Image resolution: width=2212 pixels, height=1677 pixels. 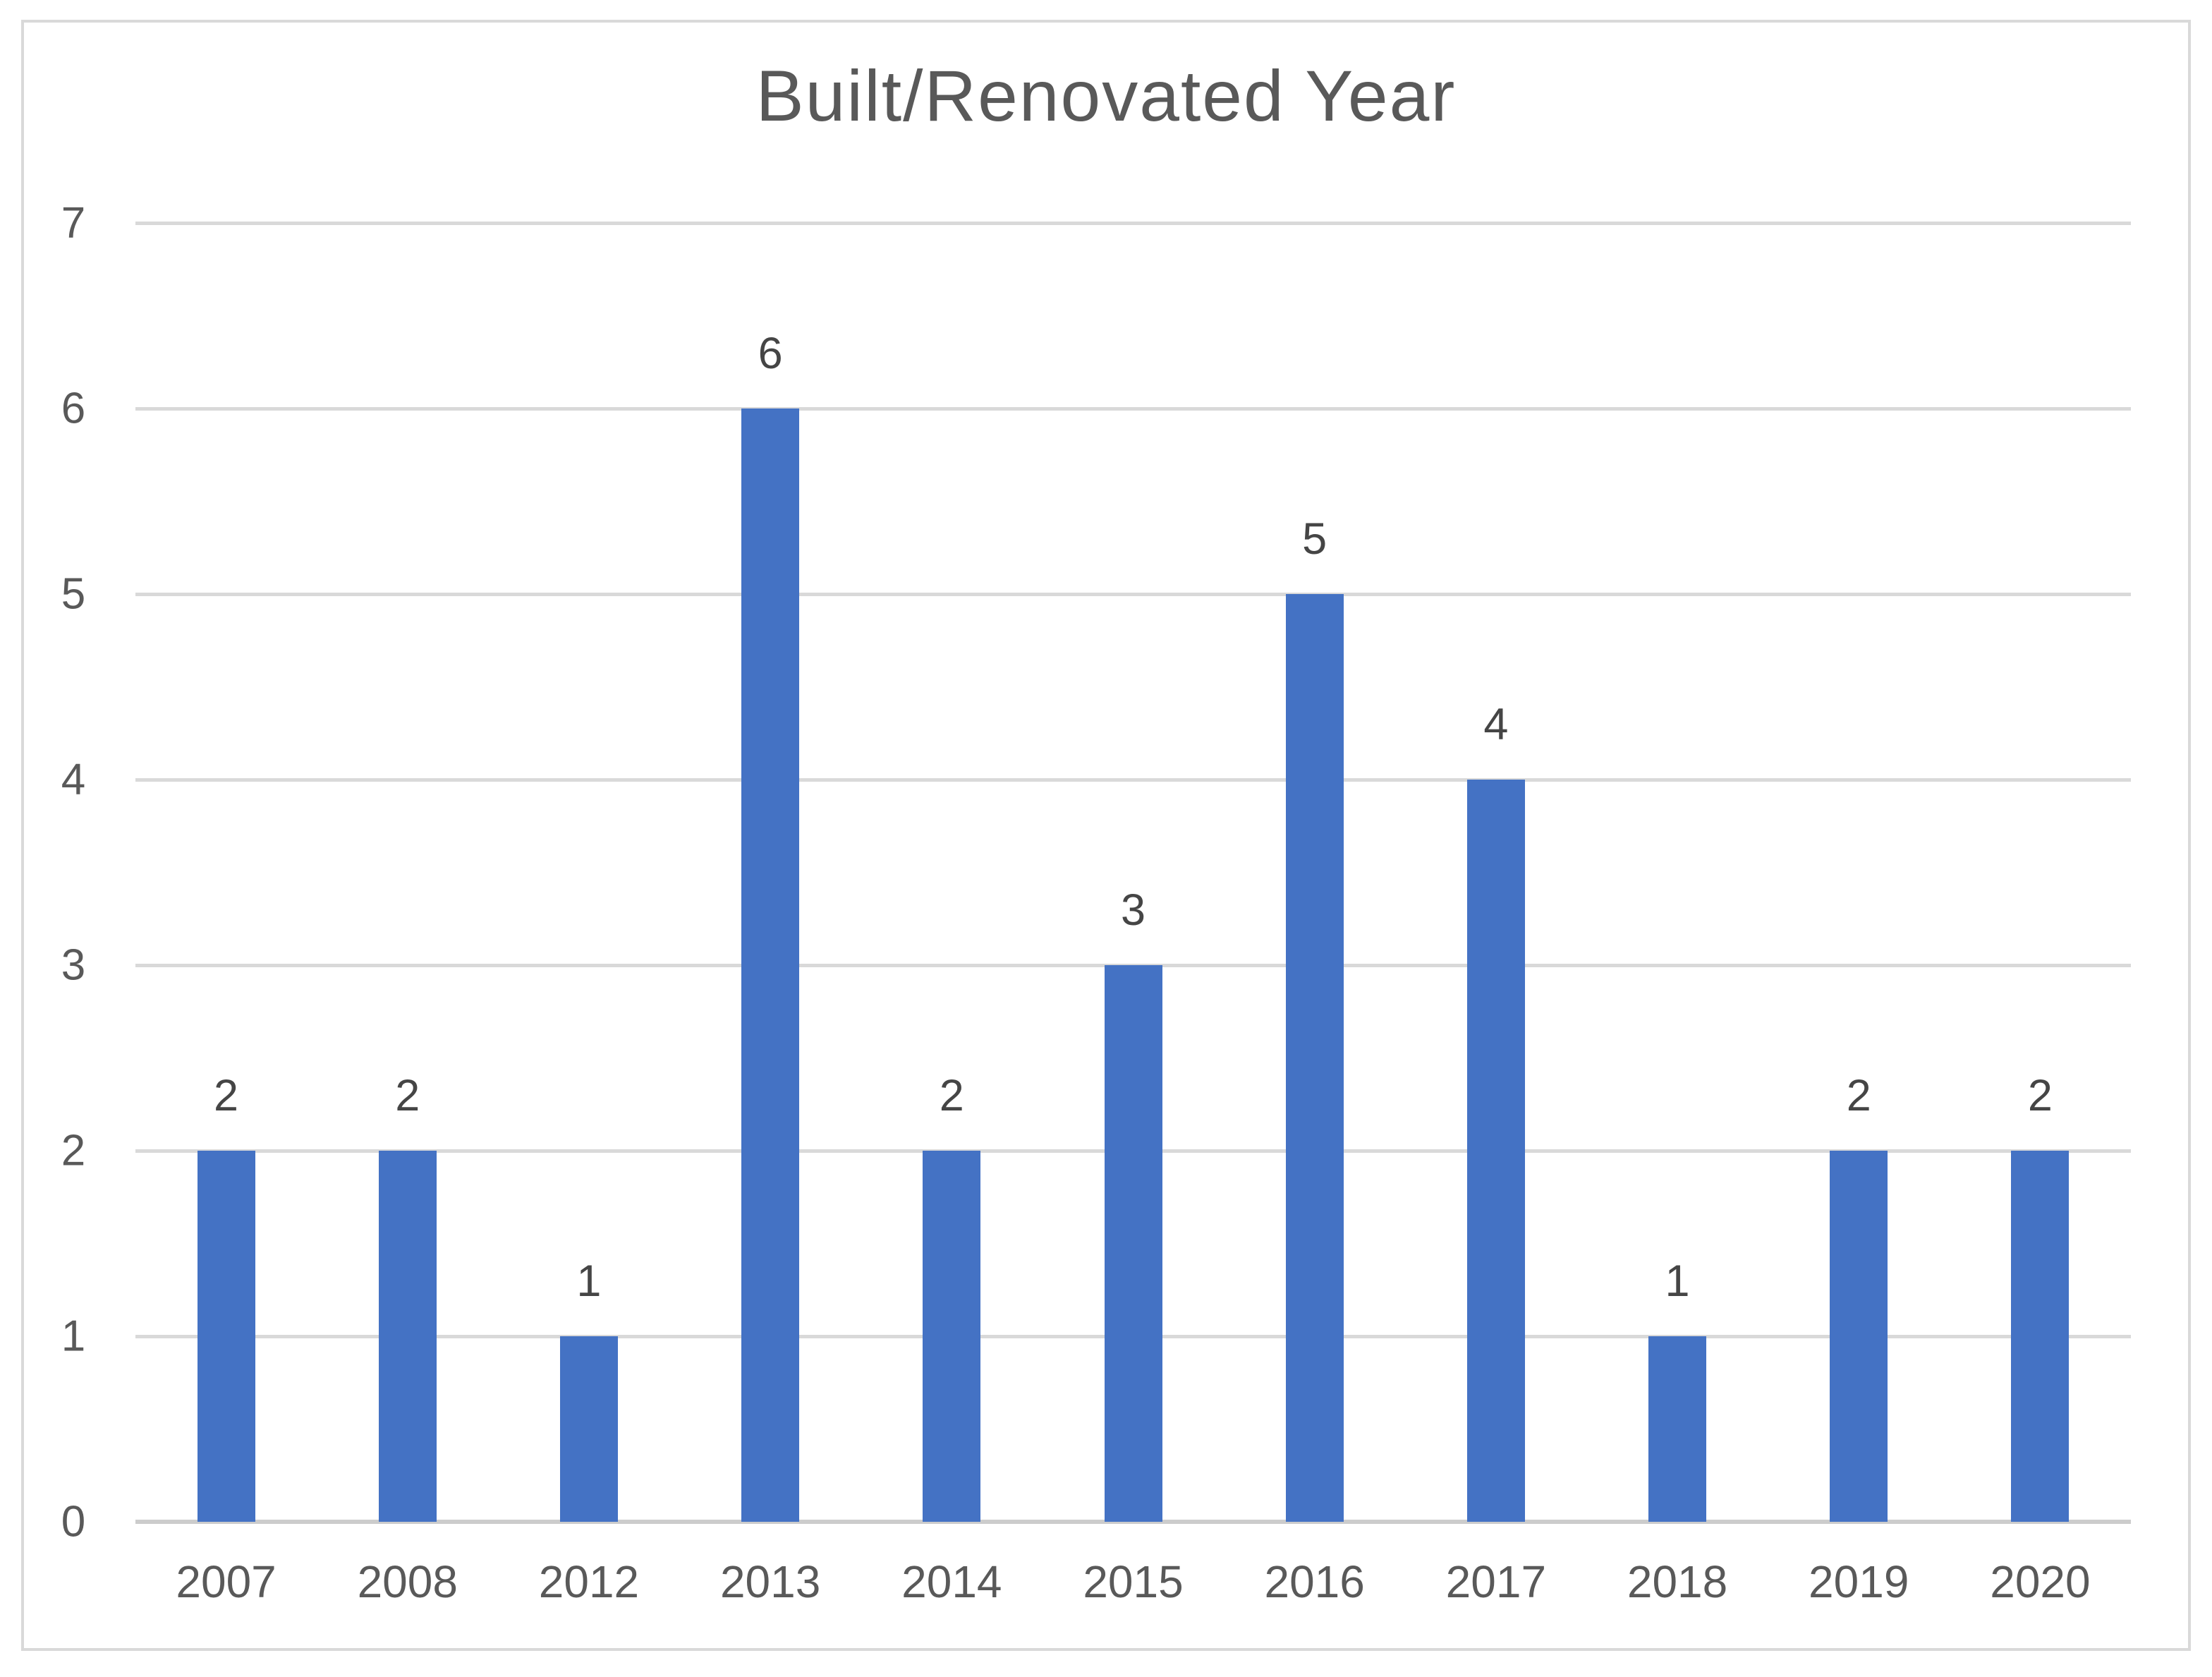 What do you see at coordinates (1859, 1581) in the screenshot?
I see `x-tick-label-2019: 2019` at bounding box center [1859, 1581].